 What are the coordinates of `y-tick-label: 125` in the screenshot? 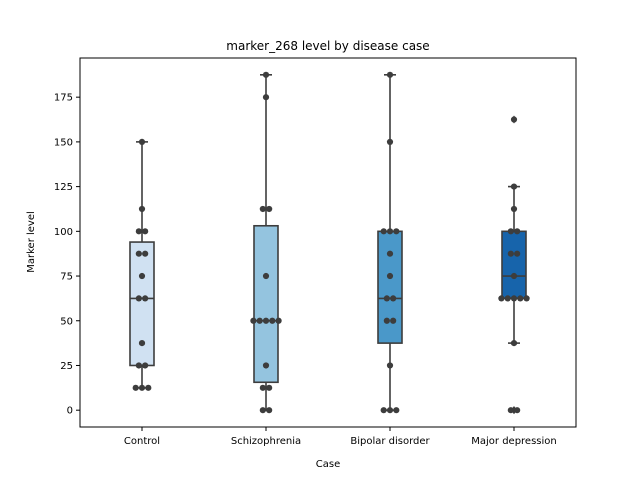 It's located at (63, 187).